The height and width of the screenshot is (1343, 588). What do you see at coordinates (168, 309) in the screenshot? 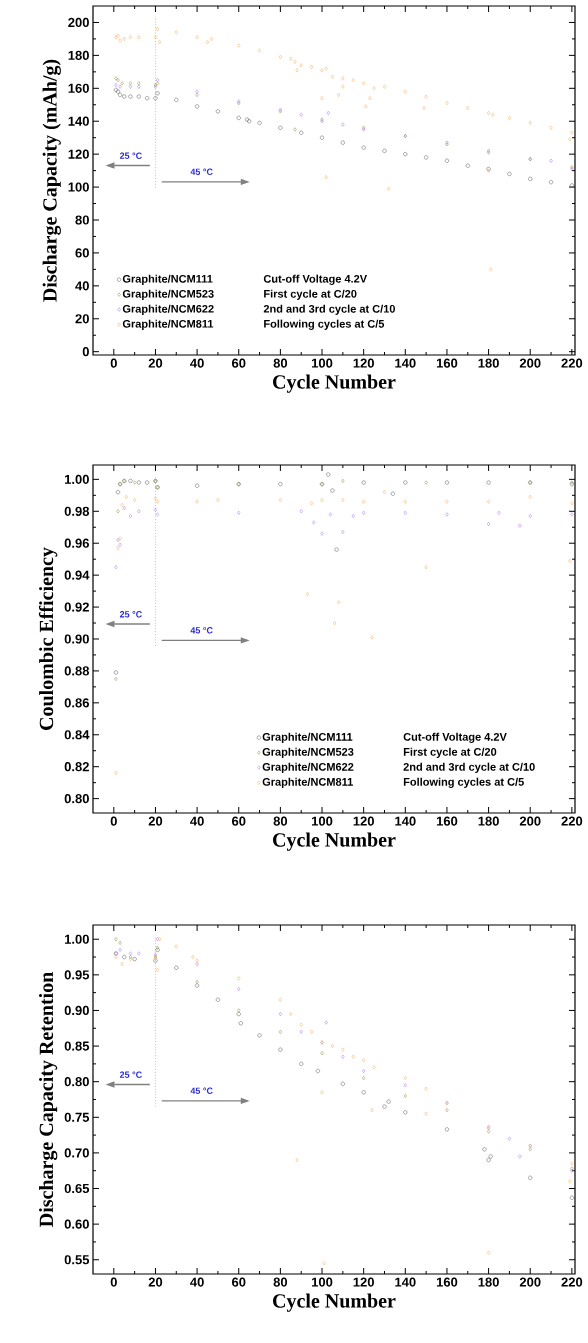
I see `legend-label: Graphite/NCM622` at bounding box center [168, 309].